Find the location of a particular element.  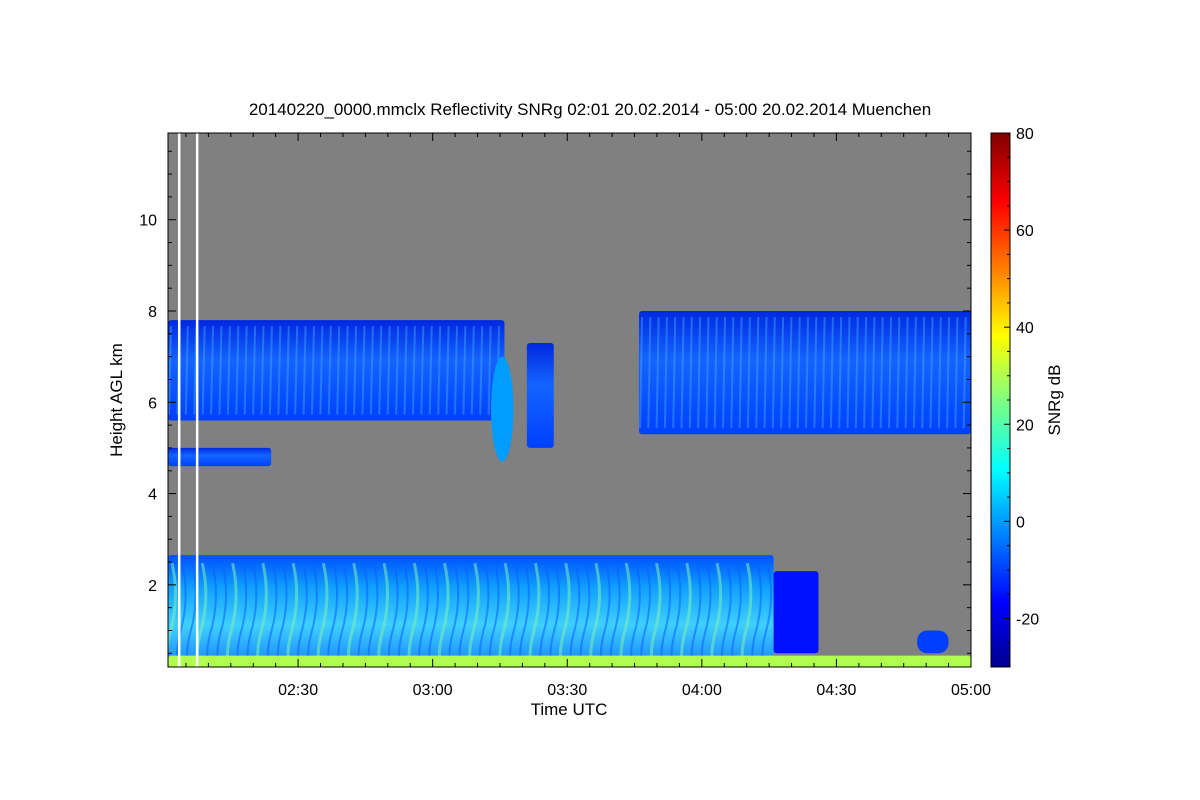

layer-upper-cloud-A is located at coordinates (336, 370).